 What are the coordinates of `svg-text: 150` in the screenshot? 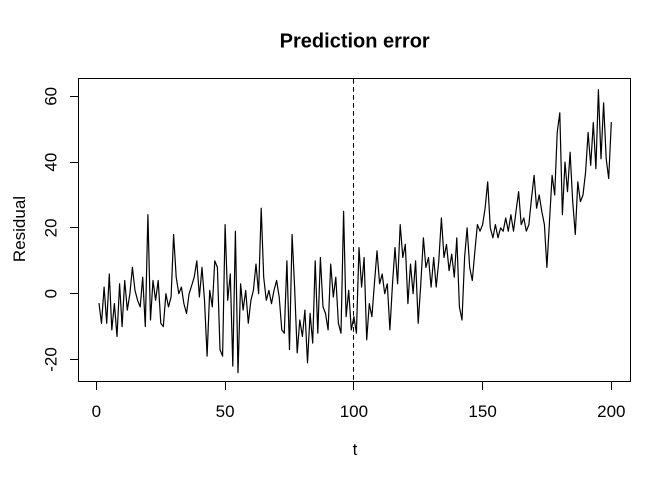 It's located at (482, 411).